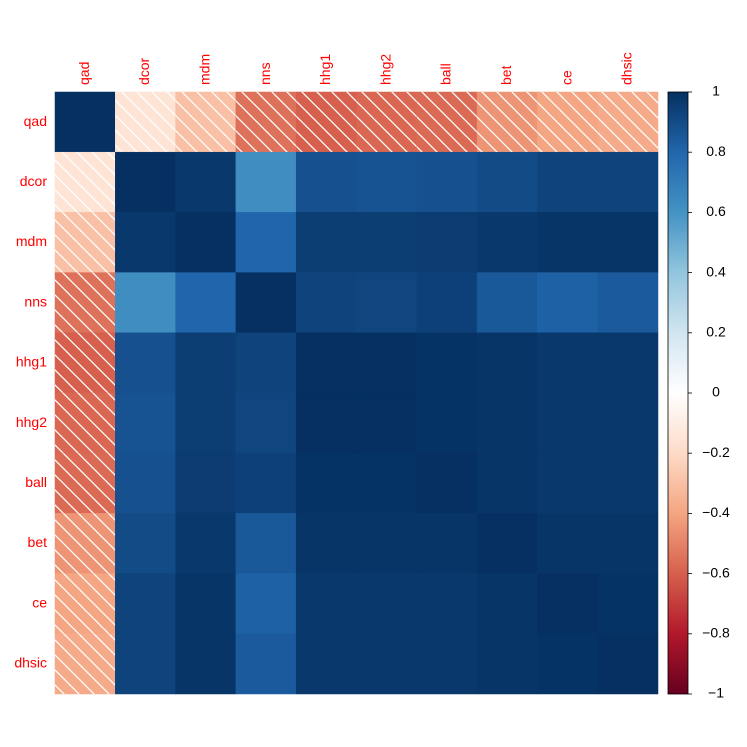 Image resolution: width=747 pixels, height=747 pixels. Describe the element at coordinates (34, 181) in the screenshot. I see `row-label: dcor` at that location.